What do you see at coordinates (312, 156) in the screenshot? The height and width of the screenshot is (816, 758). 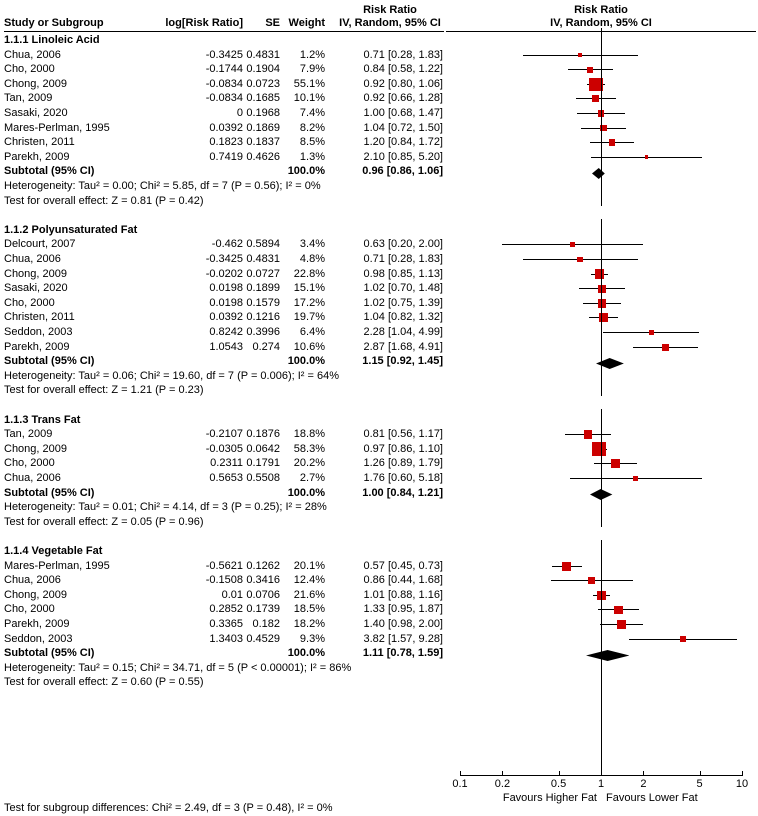 I see `cell-weight: 1.3%` at bounding box center [312, 156].